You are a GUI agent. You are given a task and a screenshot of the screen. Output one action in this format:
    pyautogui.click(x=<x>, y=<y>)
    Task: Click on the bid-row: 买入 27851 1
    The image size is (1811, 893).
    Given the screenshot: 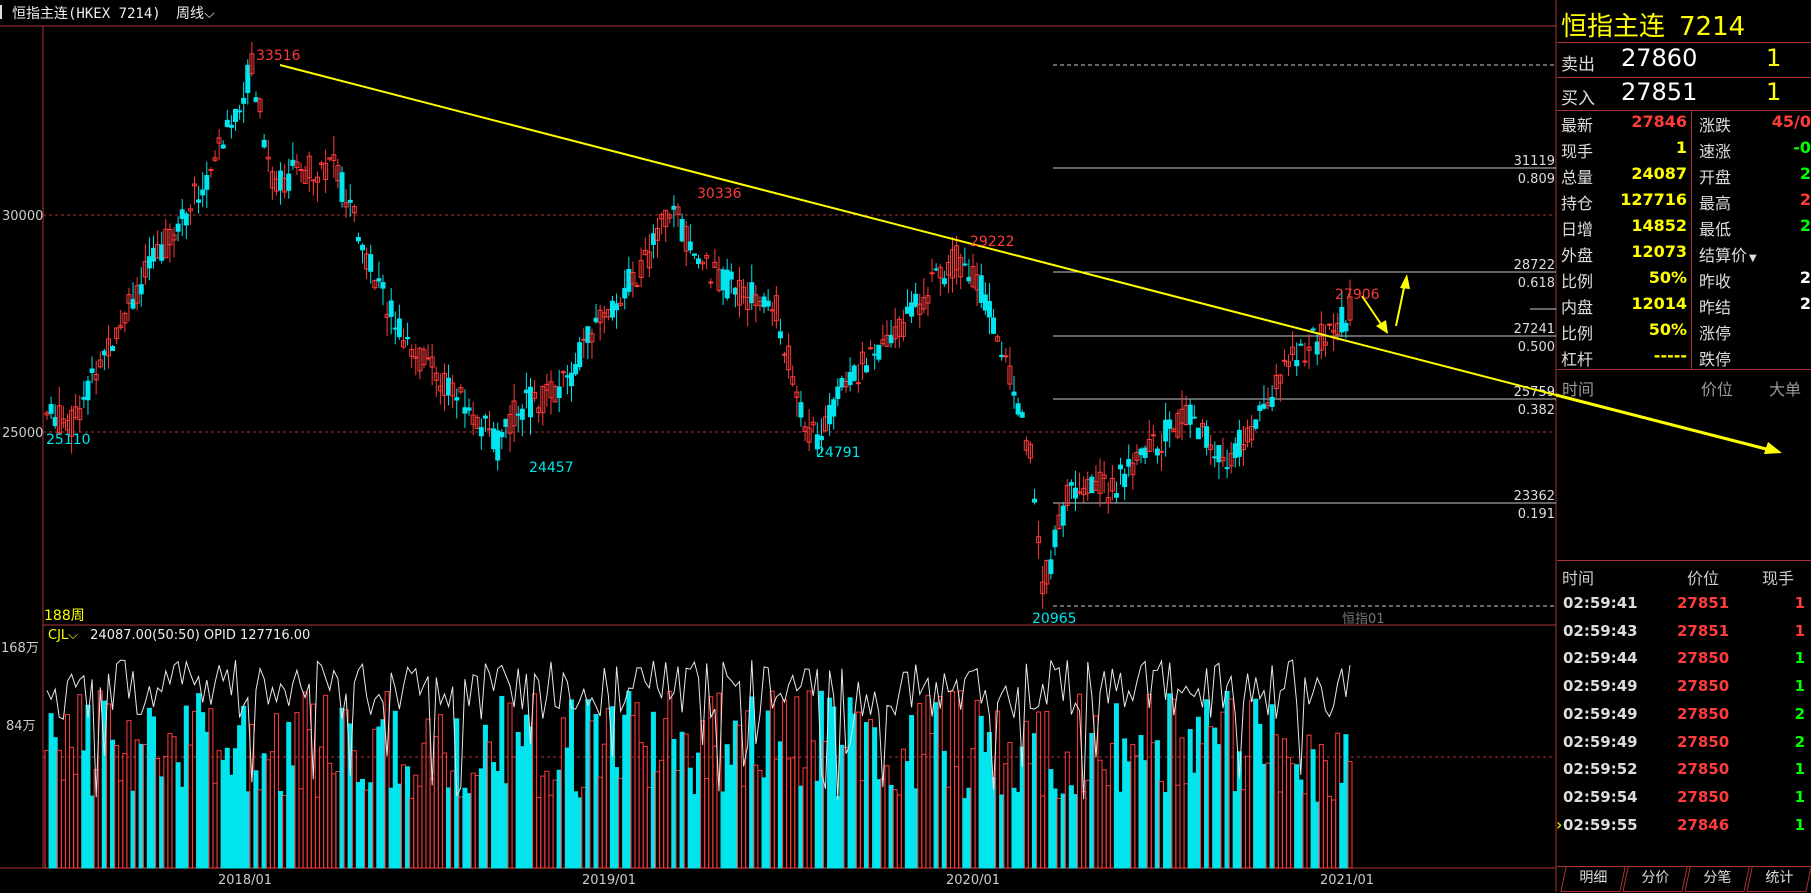 What is the action you would take?
    pyautogui.click(x=1686, y=94)
    